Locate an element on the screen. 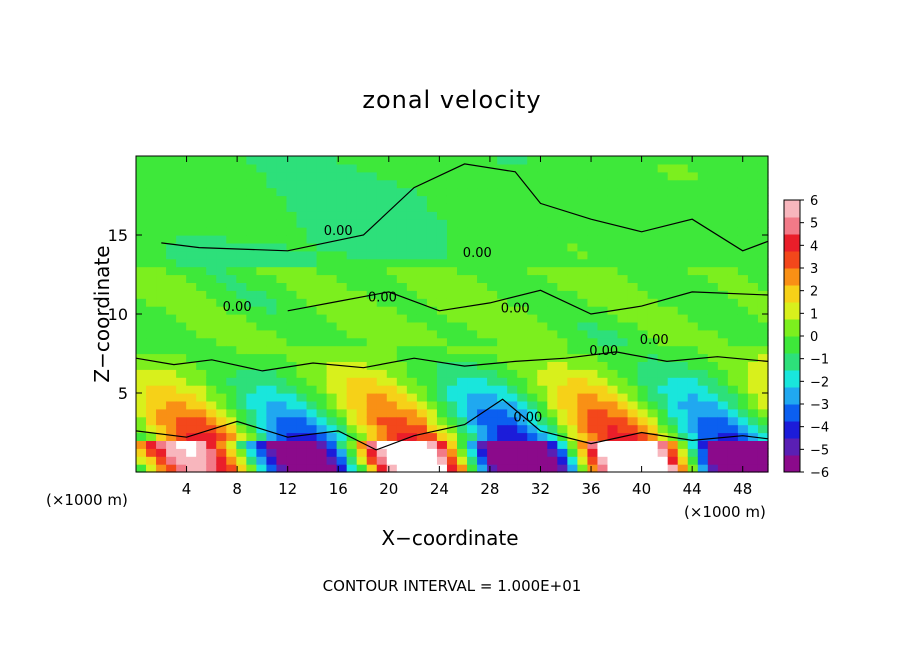 The width and height of the screenshot is (904, 658). x-tick-label: 4 is located at coordinates (187, 489).